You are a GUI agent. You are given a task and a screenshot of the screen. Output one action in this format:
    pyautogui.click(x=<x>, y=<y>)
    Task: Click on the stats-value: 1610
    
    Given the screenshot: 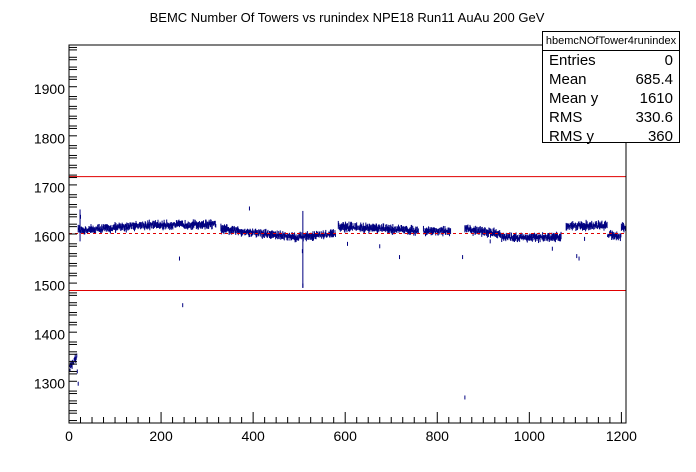 What is the action you would take?
    pyautogui.click(x=656, y=98)
    